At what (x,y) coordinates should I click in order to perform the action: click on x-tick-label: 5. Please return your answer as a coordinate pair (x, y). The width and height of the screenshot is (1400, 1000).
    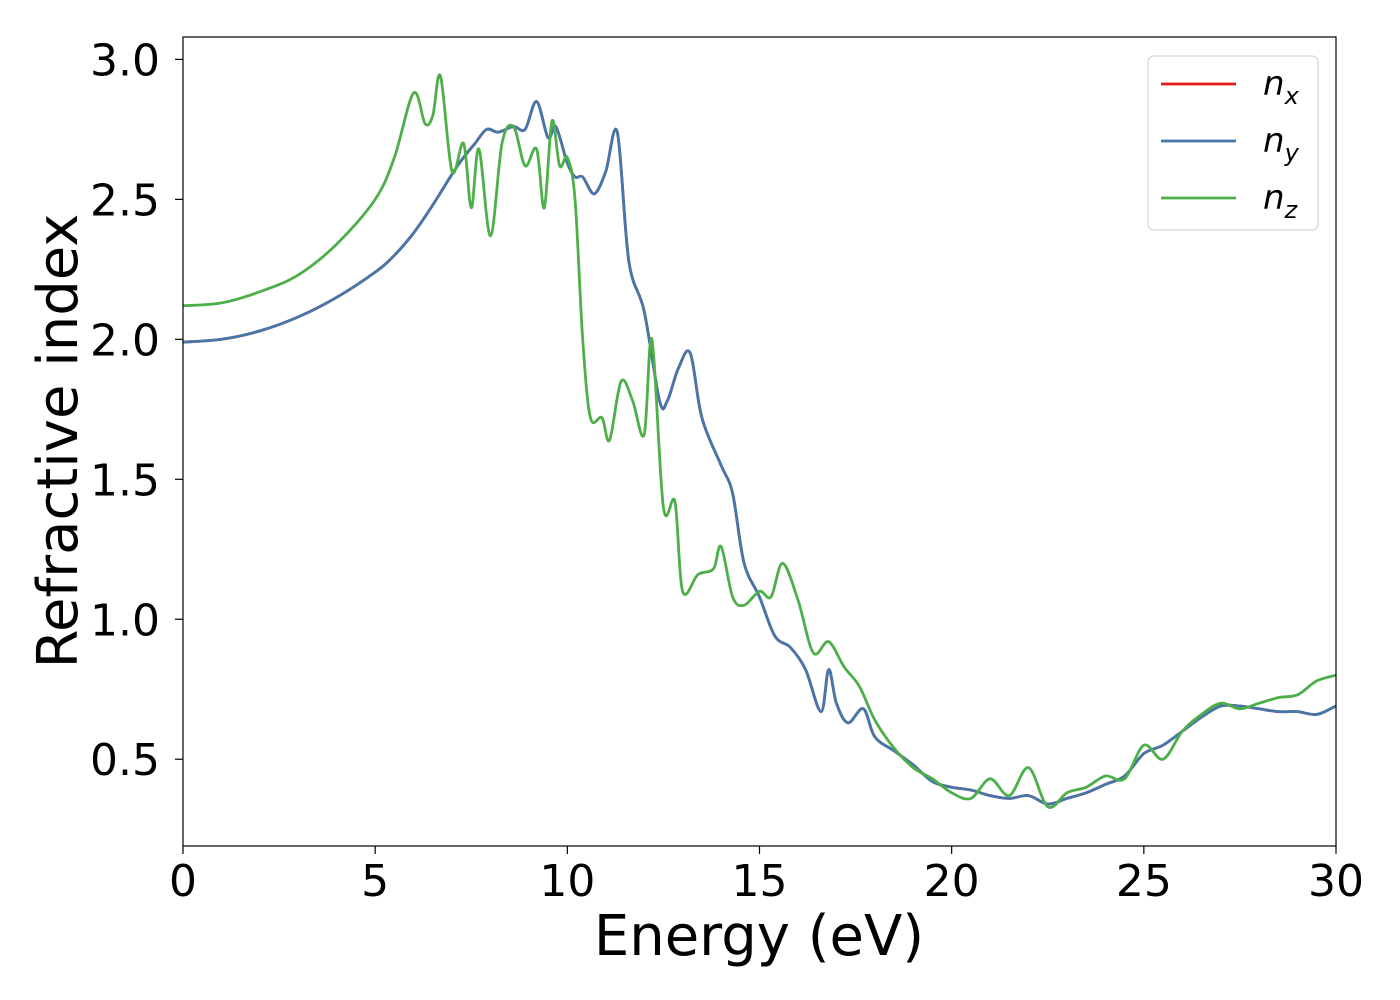
    Looking at the image, I should click on (375, 881).